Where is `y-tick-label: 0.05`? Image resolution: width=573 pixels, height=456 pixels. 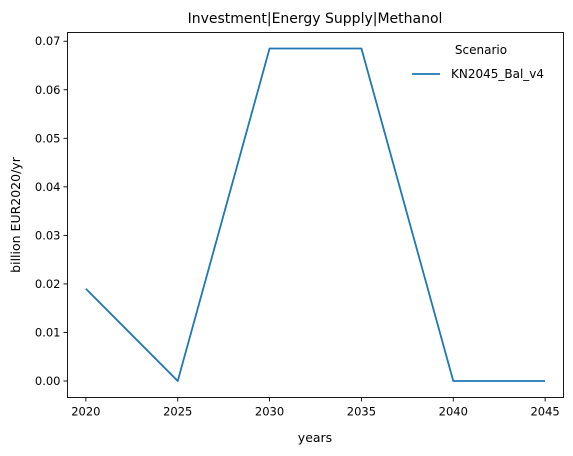
y-tick-label: 0.05 is located at coordinates (48, 138).